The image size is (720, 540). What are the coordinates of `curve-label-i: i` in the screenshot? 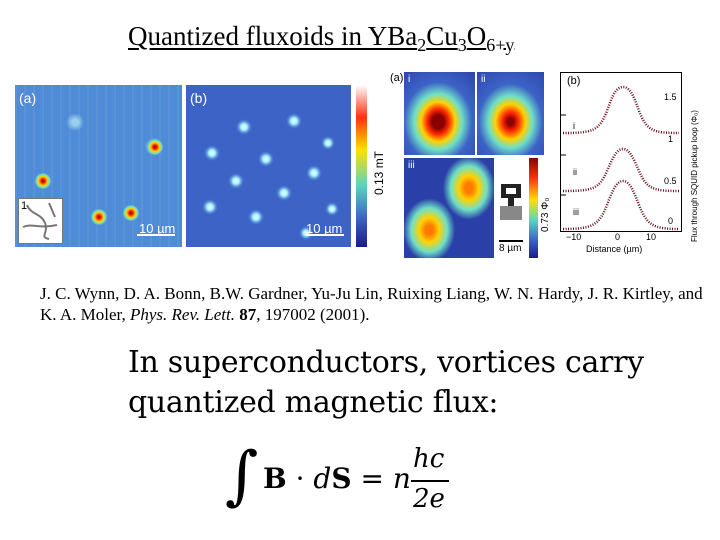 It's located at (574, 126).